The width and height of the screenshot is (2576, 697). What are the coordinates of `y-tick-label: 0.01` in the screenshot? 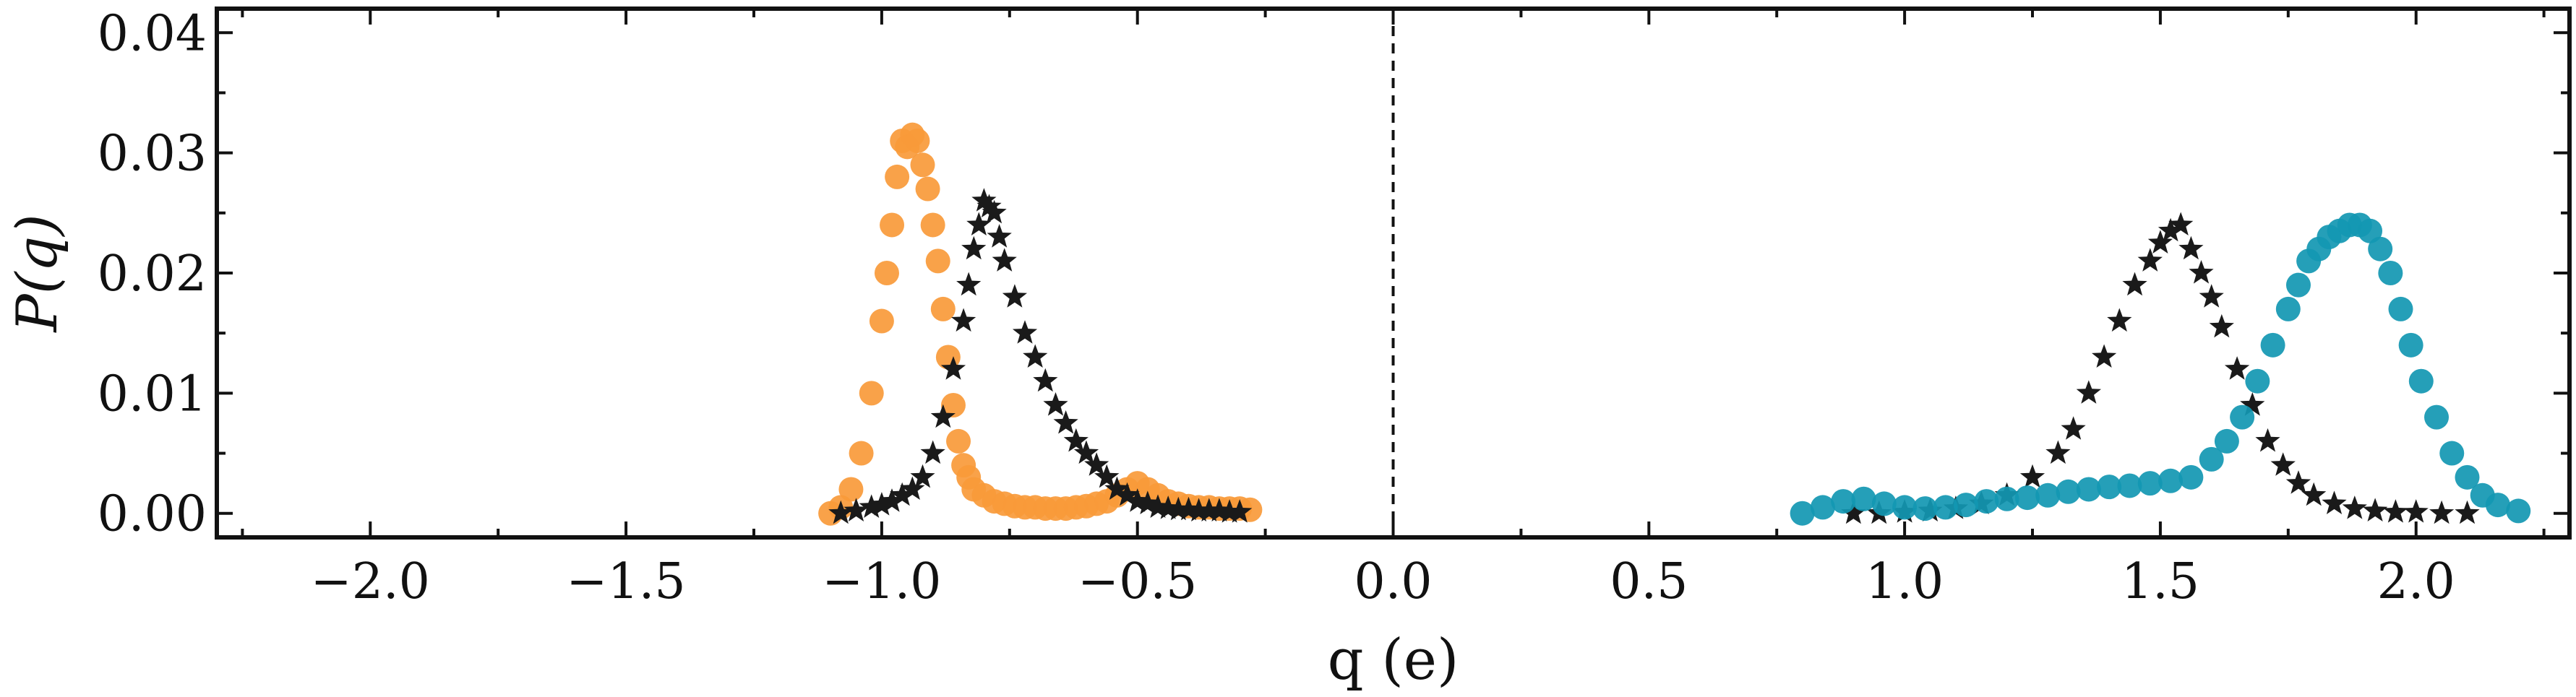 It's located at (153, 394).